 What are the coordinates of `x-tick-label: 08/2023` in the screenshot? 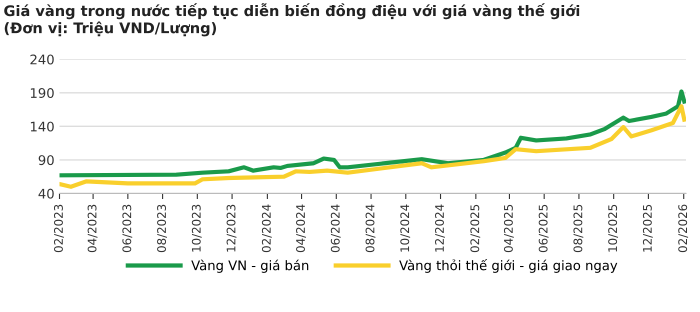 It's located at (162, 228).